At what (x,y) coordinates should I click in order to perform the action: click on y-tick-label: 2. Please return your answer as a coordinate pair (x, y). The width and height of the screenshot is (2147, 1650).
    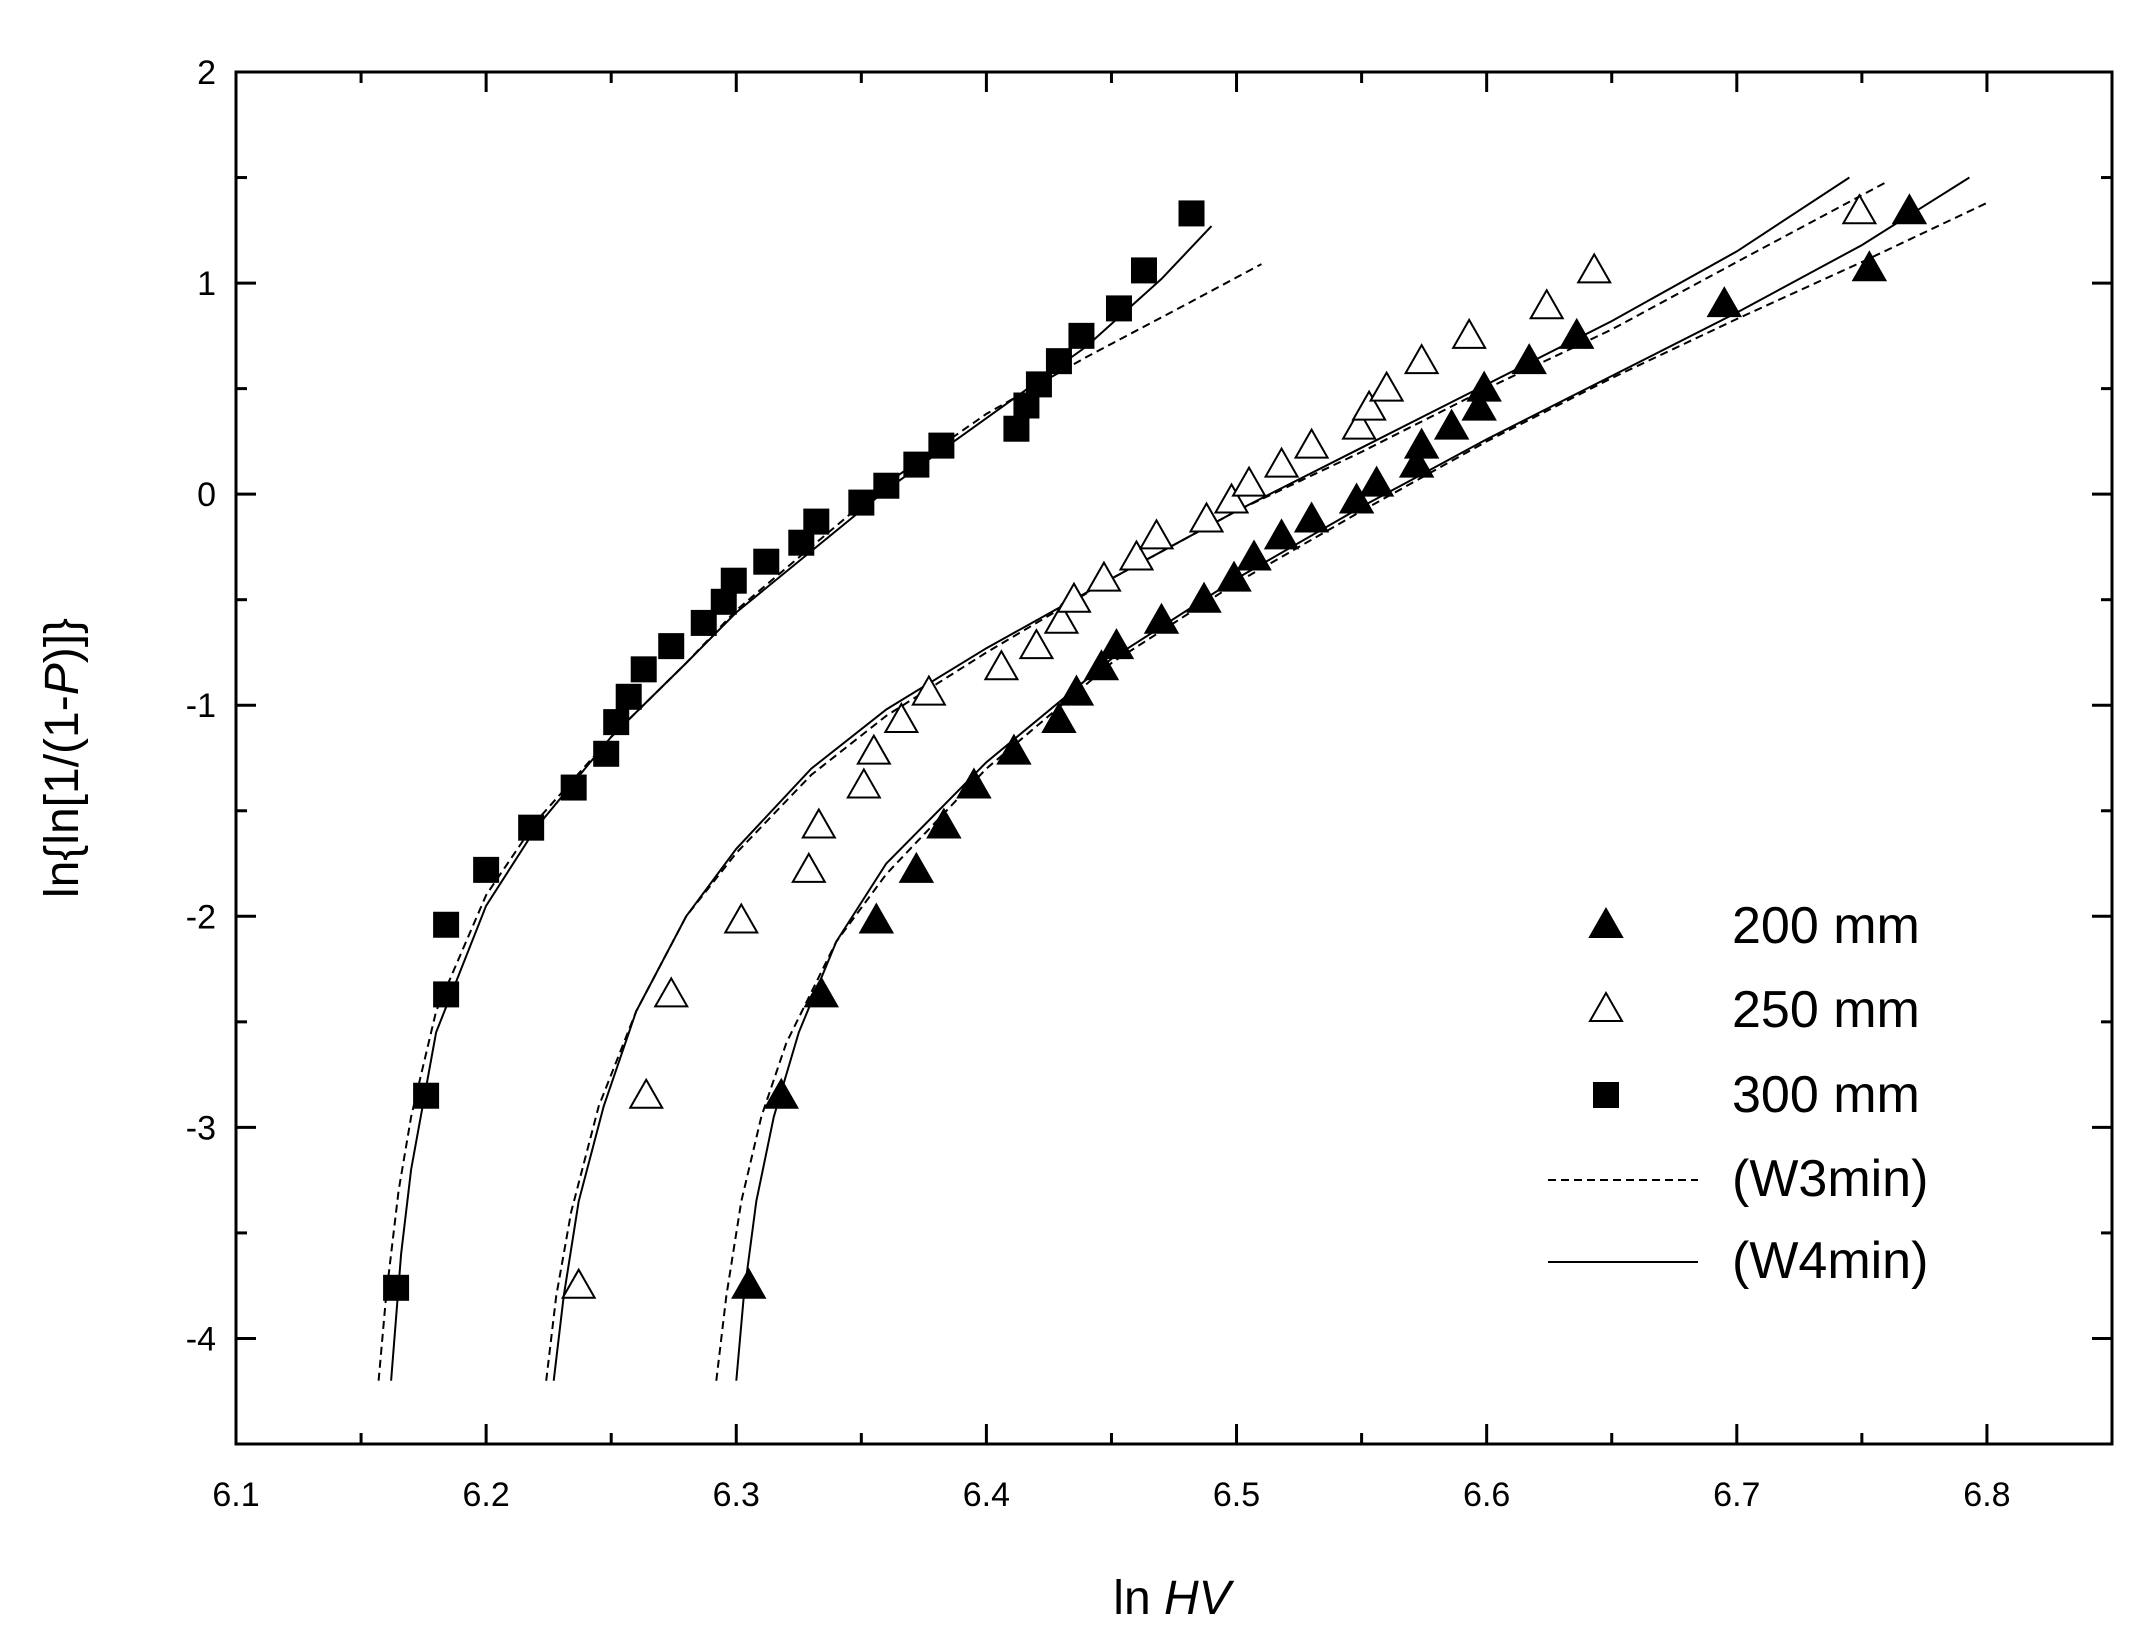
    Looking at the image, I should click on (206, 73).